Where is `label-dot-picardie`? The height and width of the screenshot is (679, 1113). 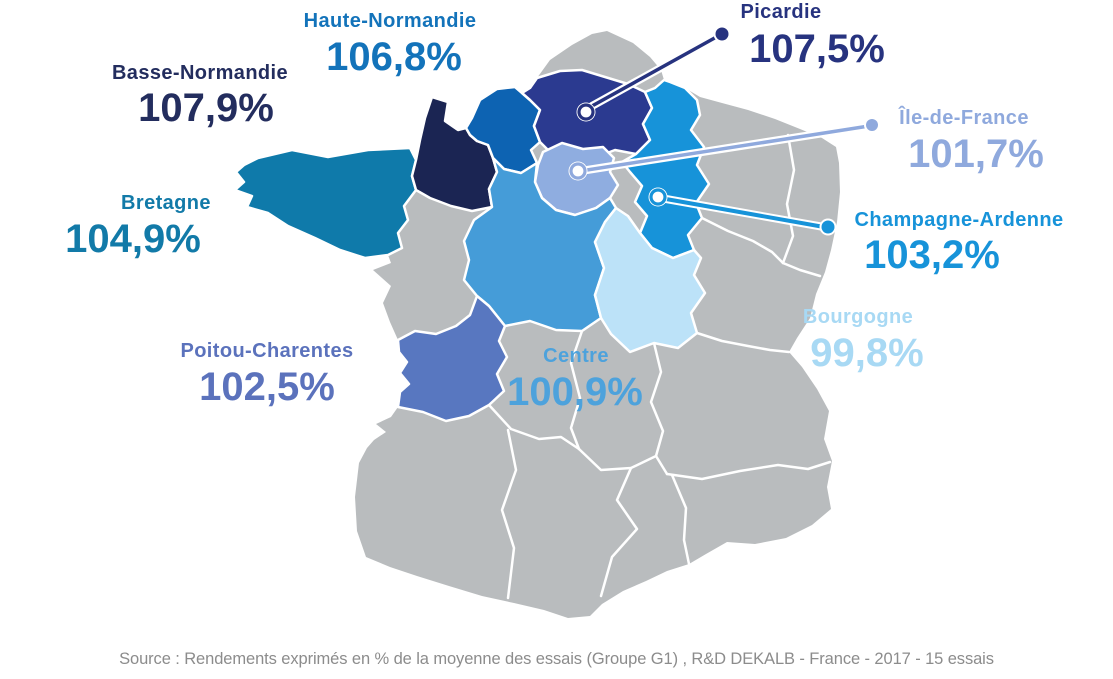
label-dot-picardie is located at coordinates (722, 34).